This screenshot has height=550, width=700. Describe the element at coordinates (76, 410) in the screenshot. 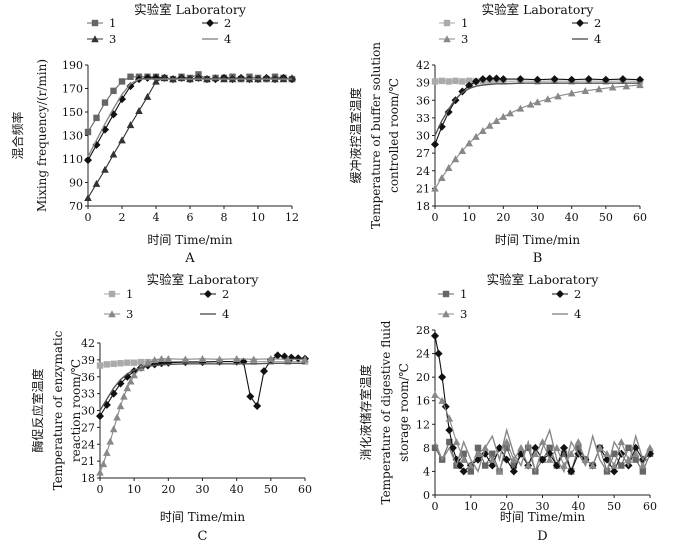

I see `y-axis-label-line: reaction room/℃` at that location.